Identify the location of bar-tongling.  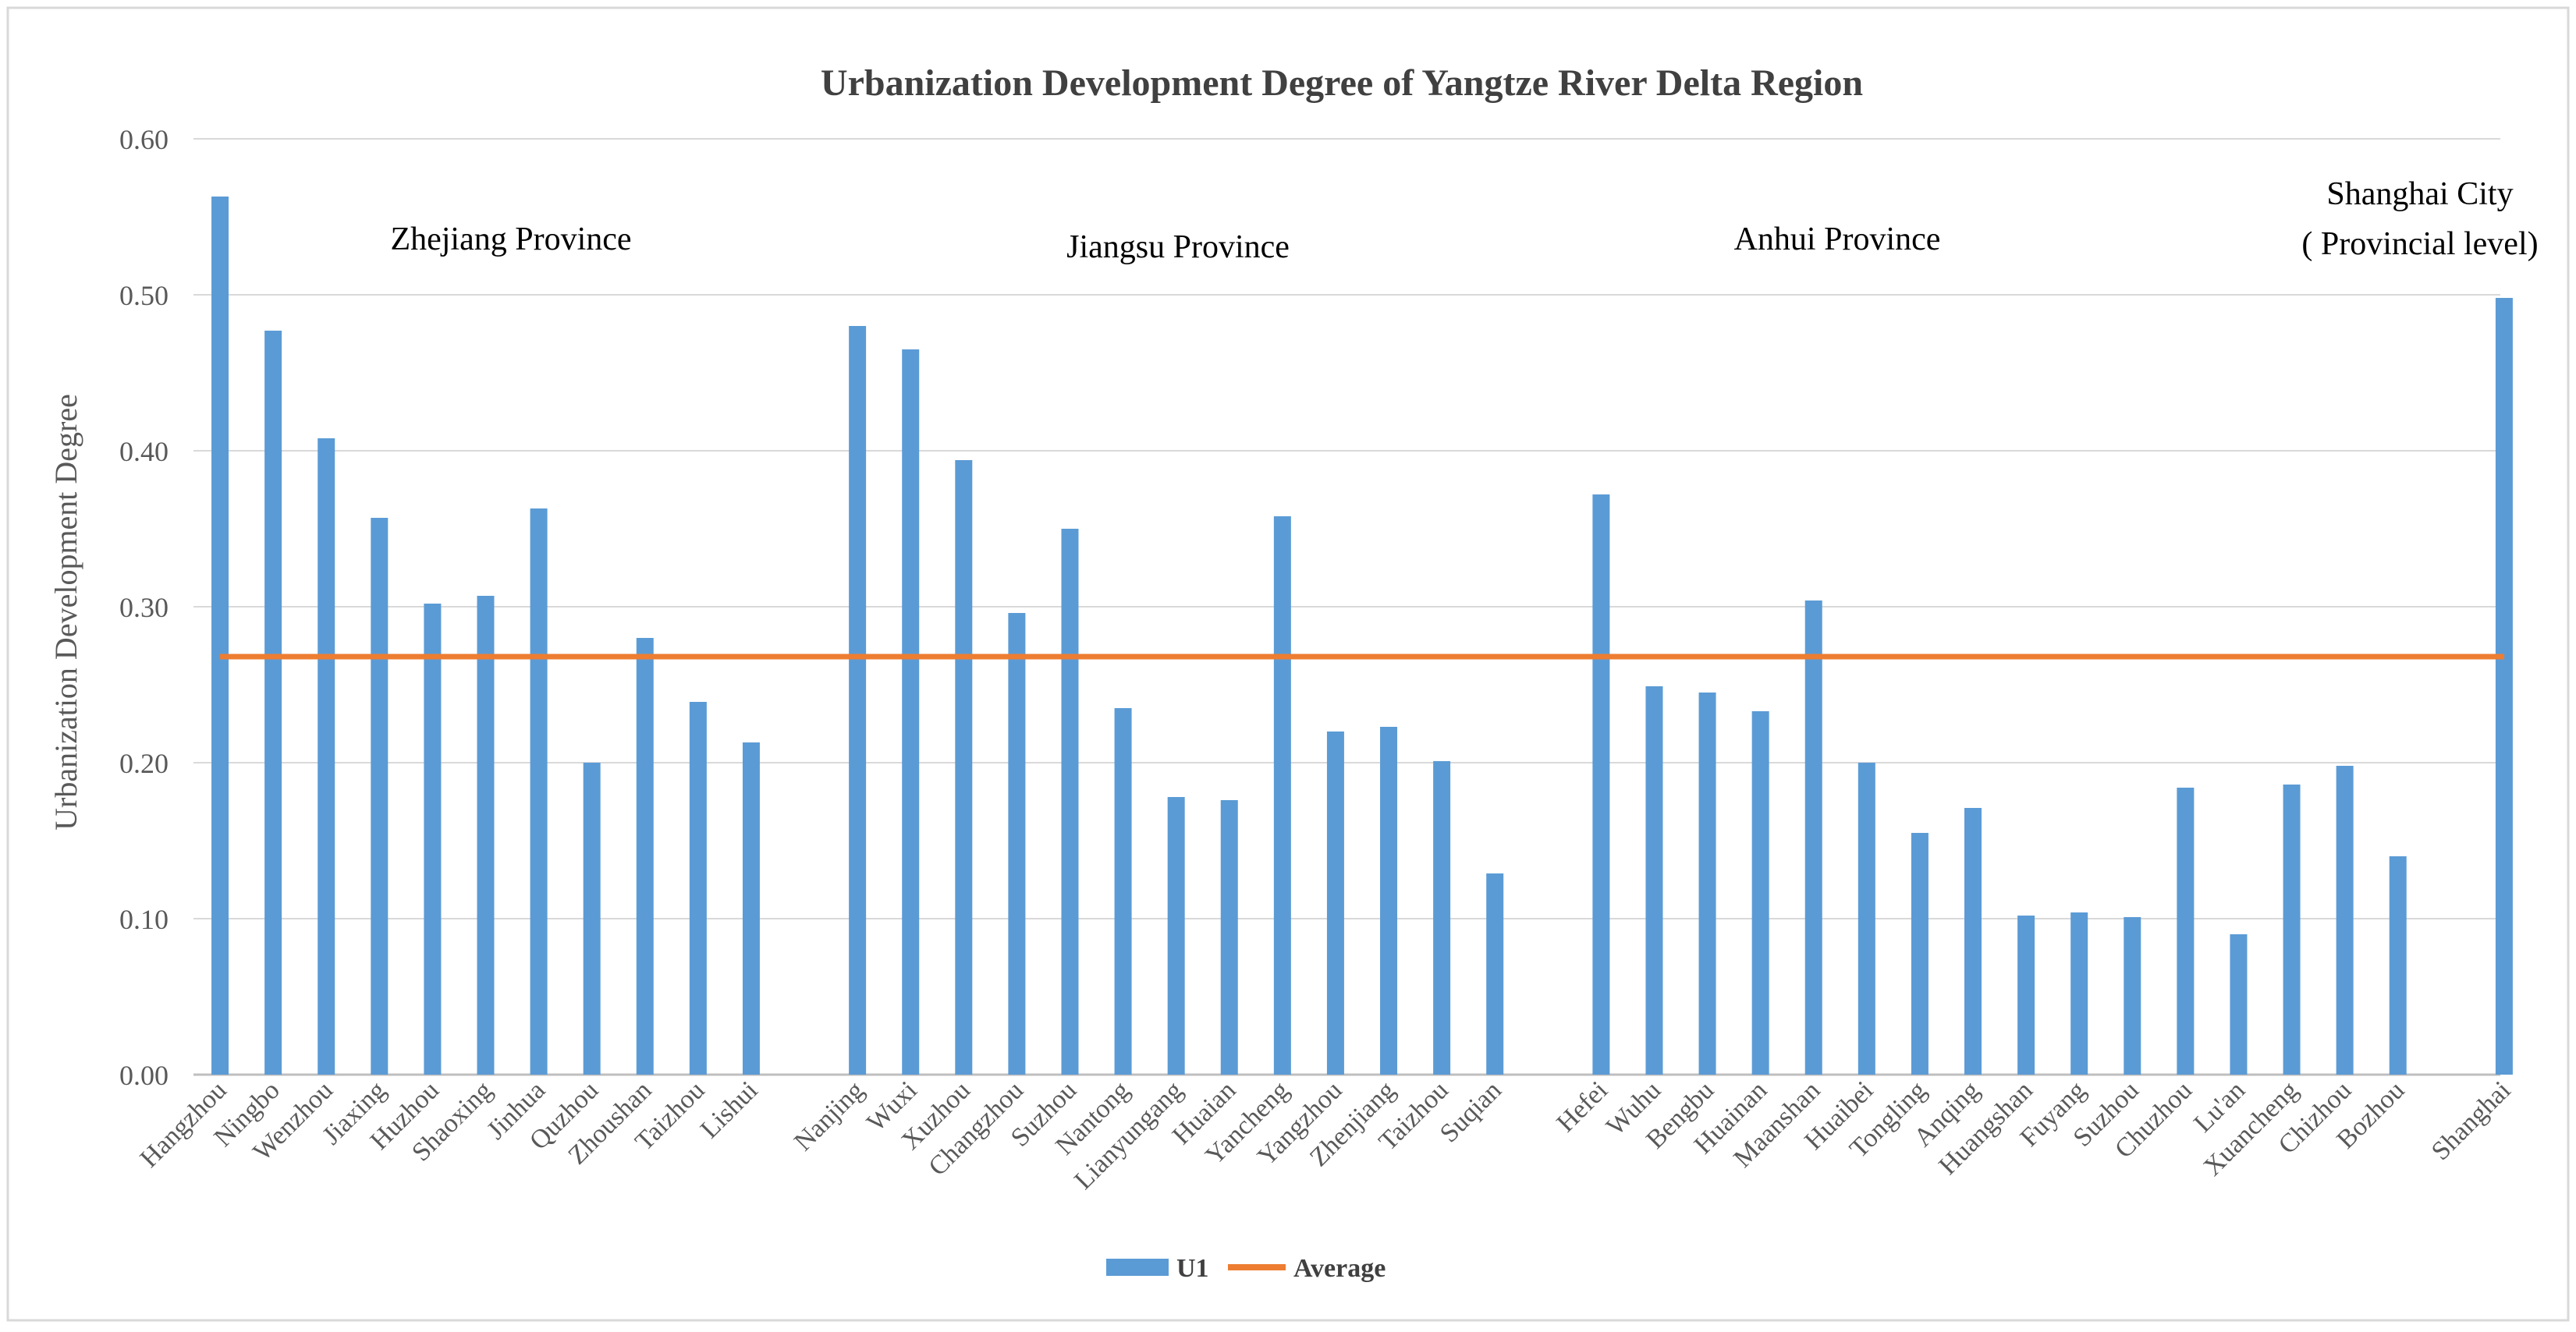
(1919, 954).